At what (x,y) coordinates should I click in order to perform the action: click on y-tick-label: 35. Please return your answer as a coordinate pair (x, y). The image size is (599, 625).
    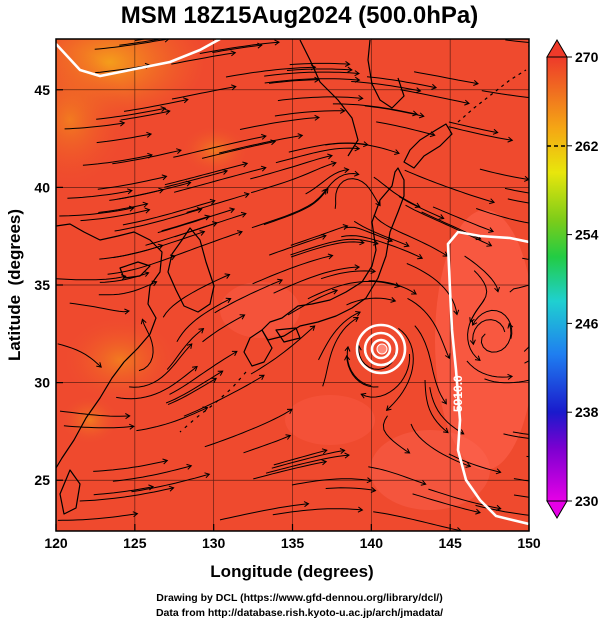
    Looking at the image, I should click on (42, 285).